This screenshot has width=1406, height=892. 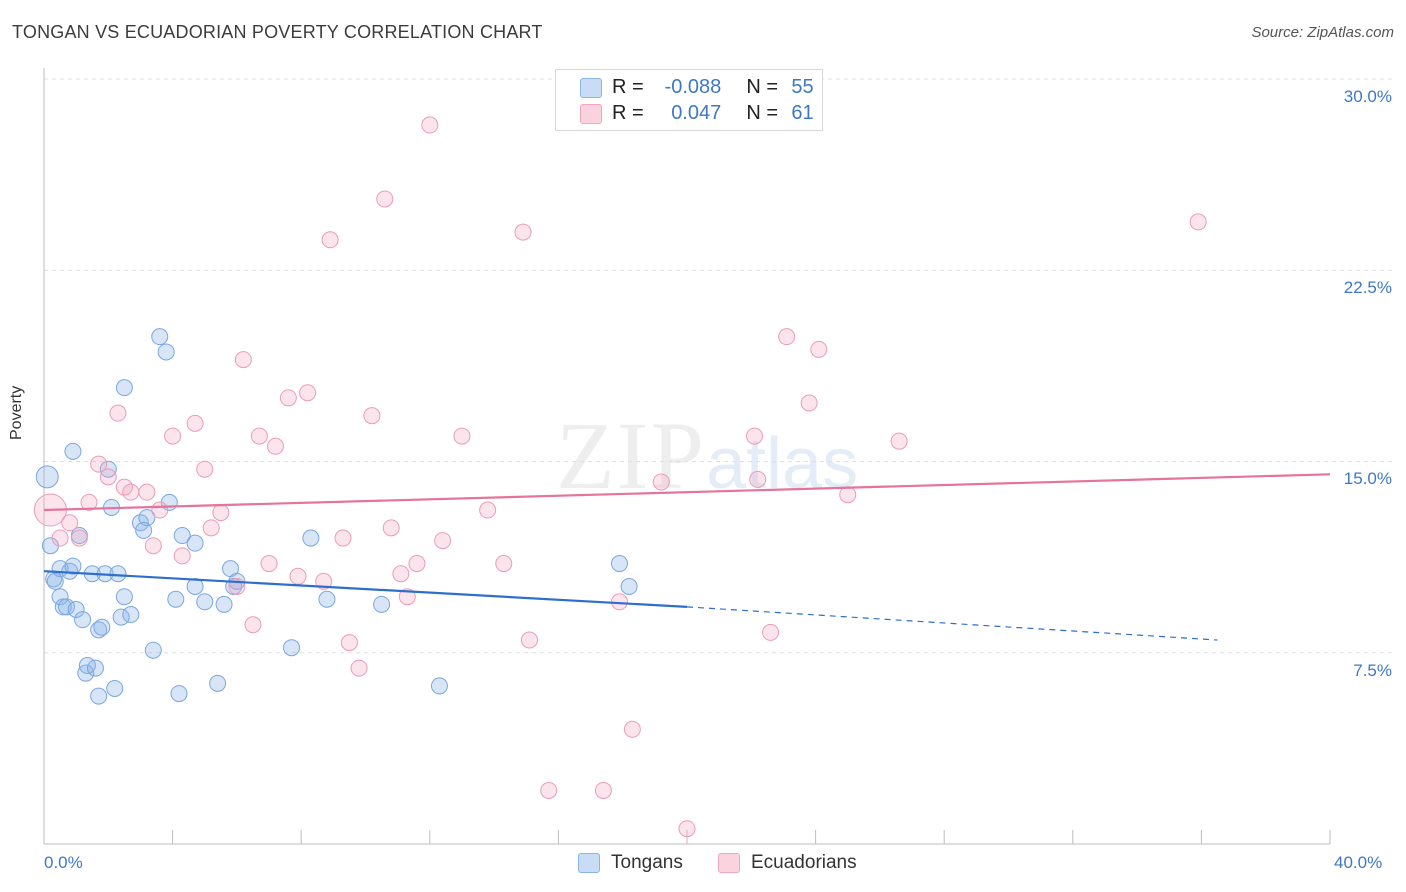 What do you see at coordinates (689, 100) in the screenshot?
I see `correlation-legend: R = -0.088 N = 55 R = 0.047 N = 61` at bounding box center [689, 100].